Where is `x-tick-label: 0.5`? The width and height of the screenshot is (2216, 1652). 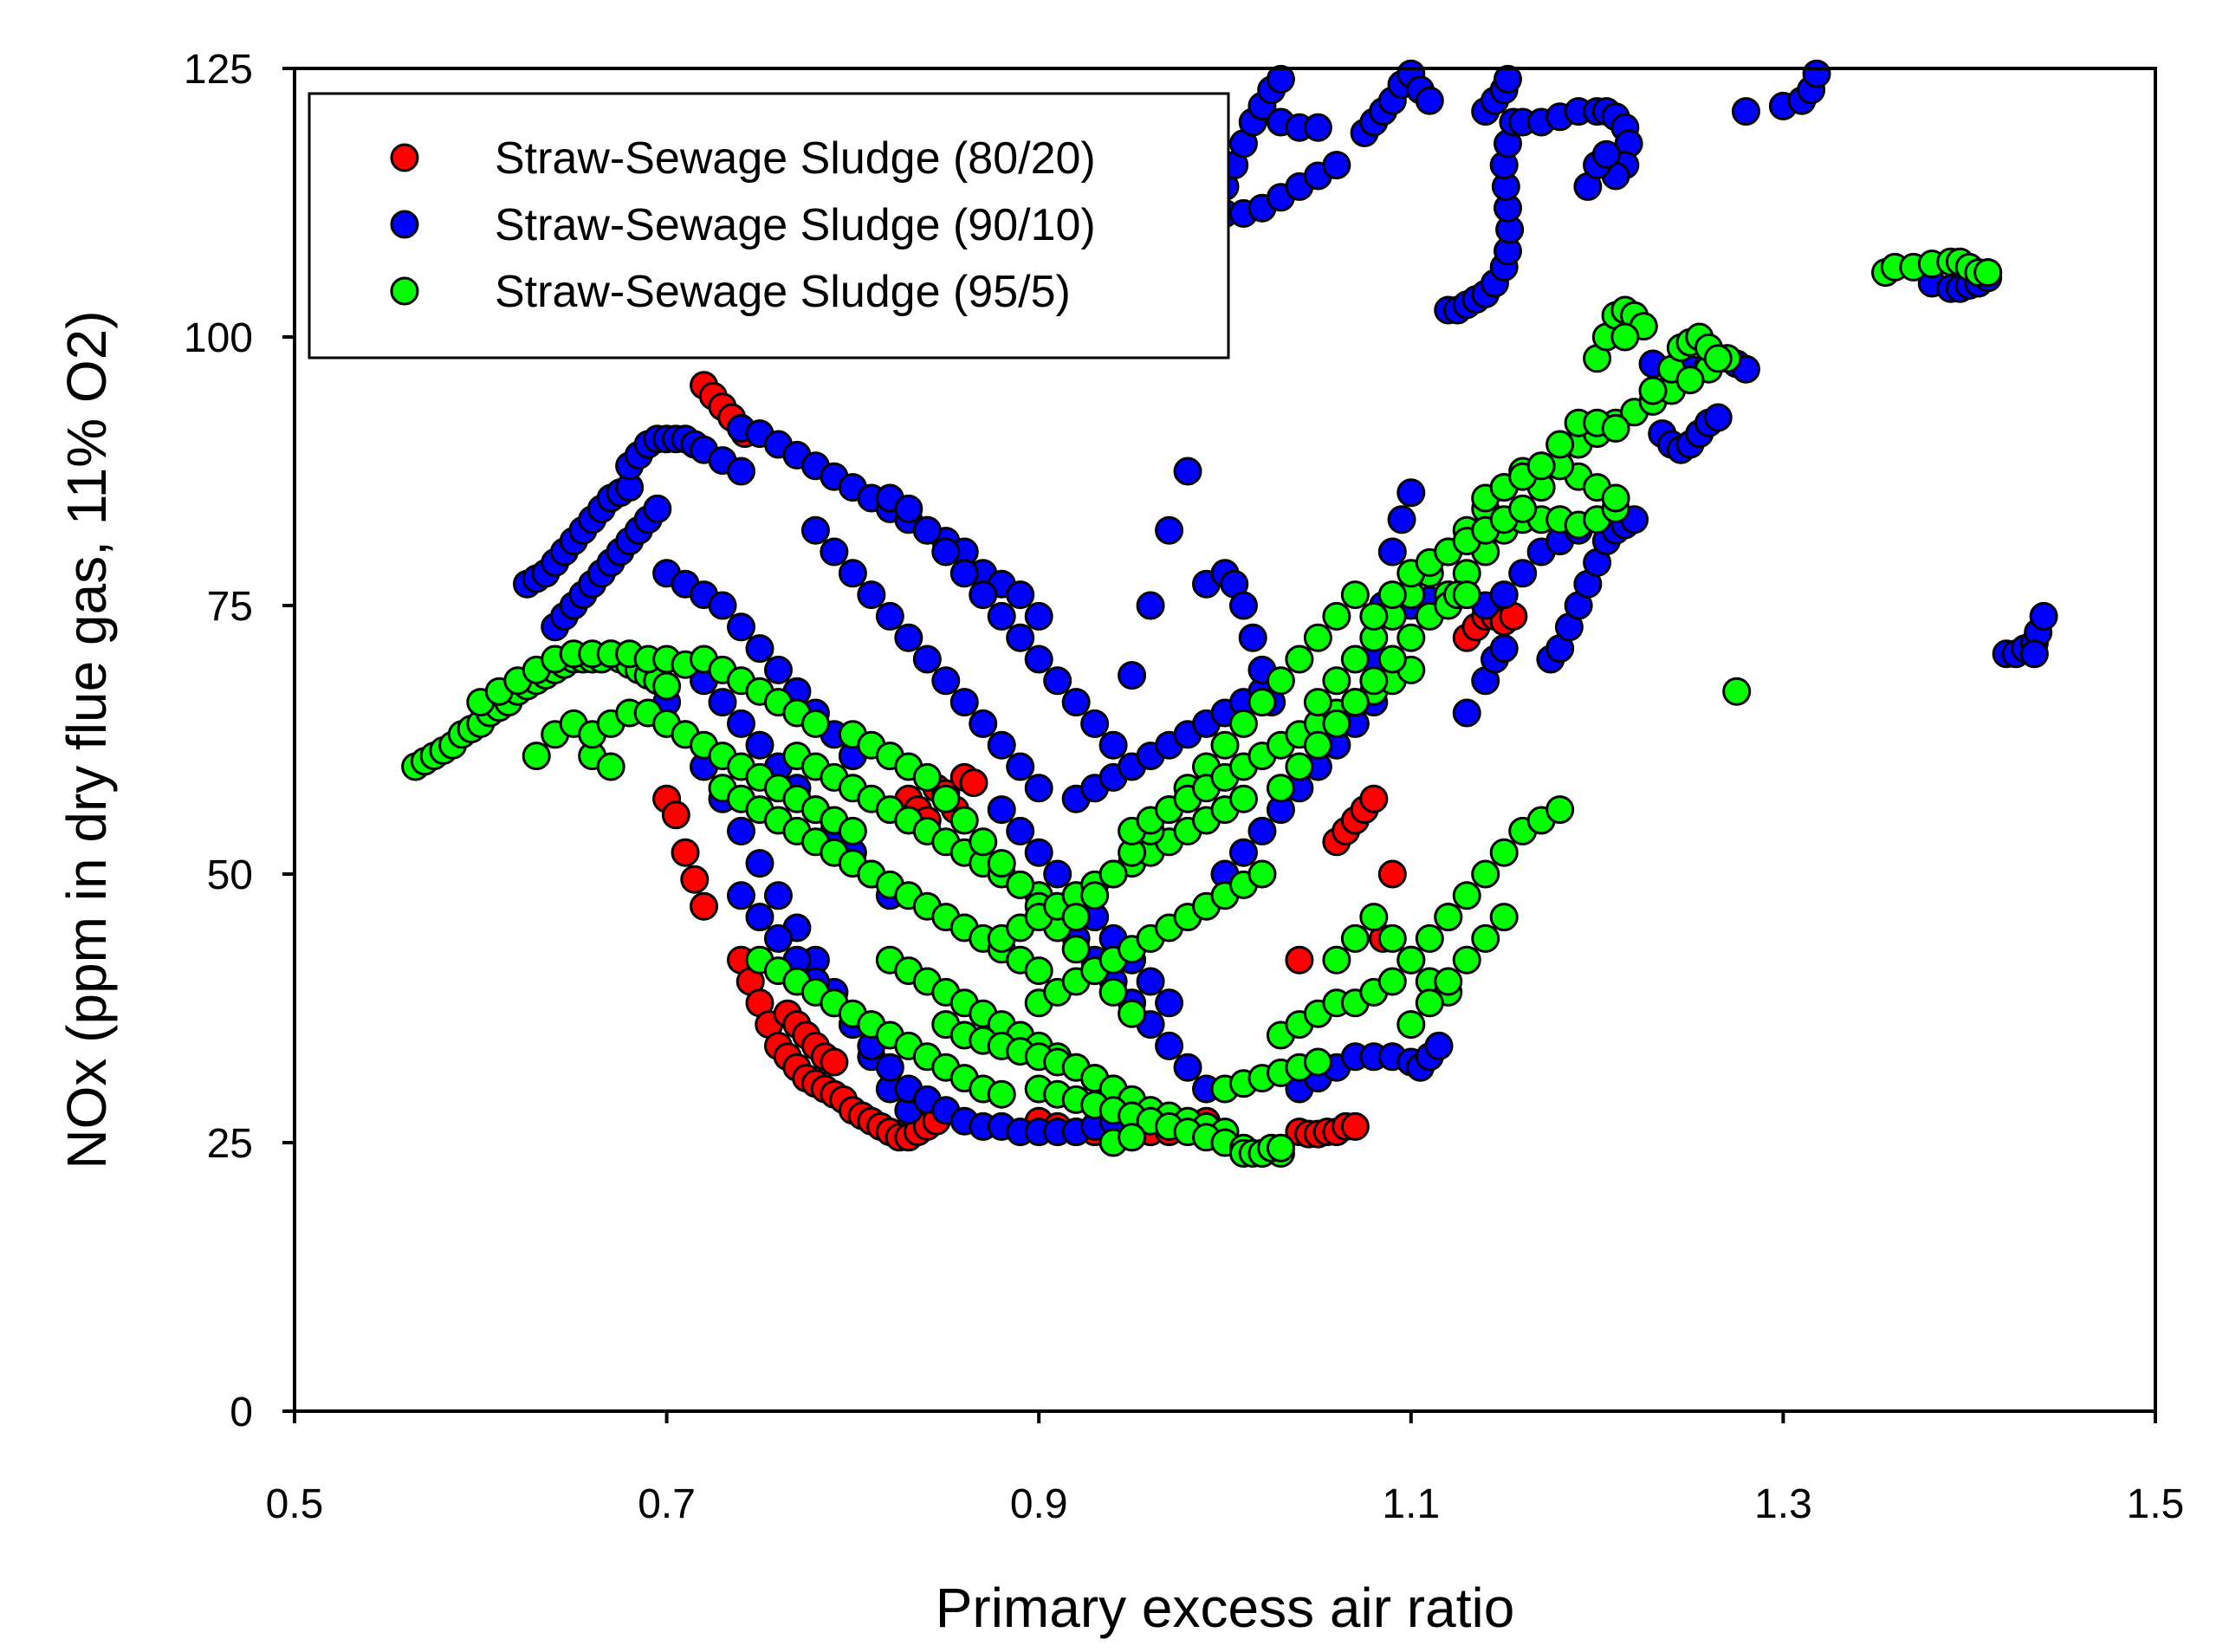 x-tick-label: 0.5 is located at coordinates (295, 1504).